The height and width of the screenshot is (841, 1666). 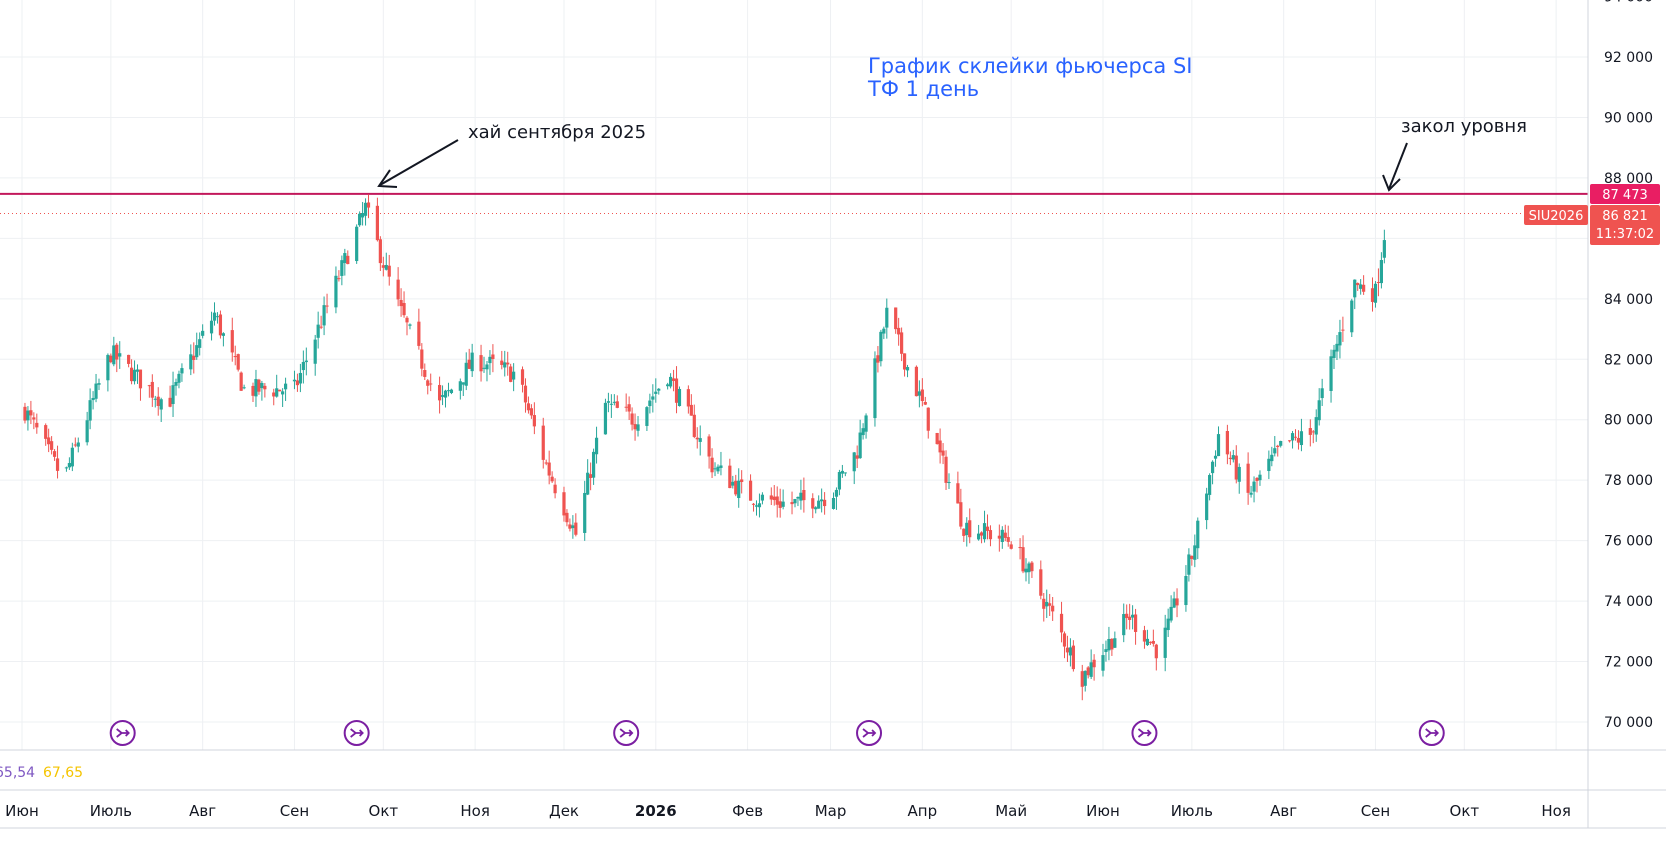 I want to click on event-markers, so click(x=777, y=733).